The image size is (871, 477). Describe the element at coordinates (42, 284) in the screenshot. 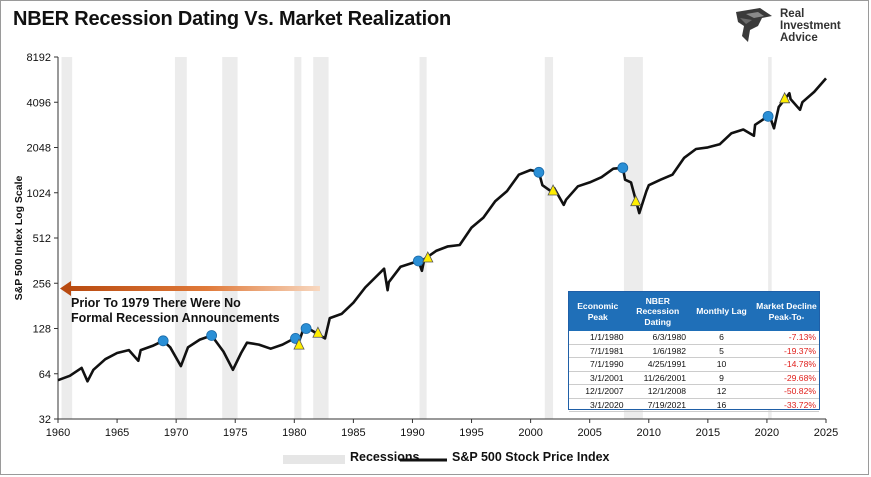

I see `y-tick-label: 256` at that location.